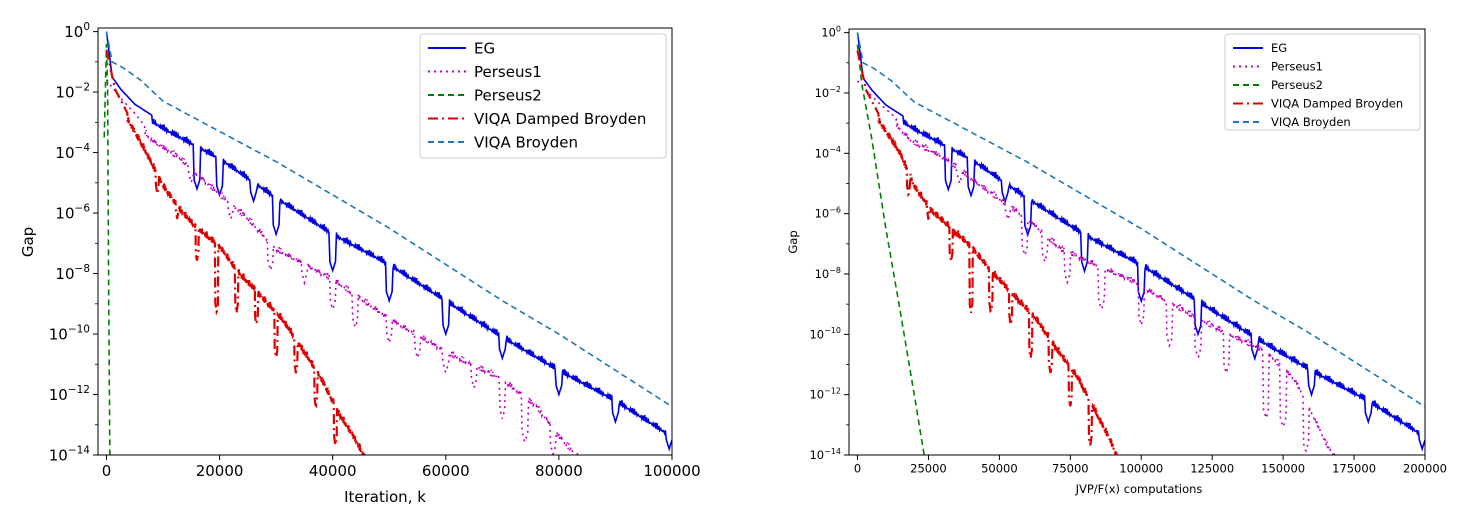 The height and width of the screenshot is (522, 1462). Describe the element at coordinates (401, 467) in the screenshot. I see `left-x-axis: 0 20000 40000 60000 80000 100000` at that location.